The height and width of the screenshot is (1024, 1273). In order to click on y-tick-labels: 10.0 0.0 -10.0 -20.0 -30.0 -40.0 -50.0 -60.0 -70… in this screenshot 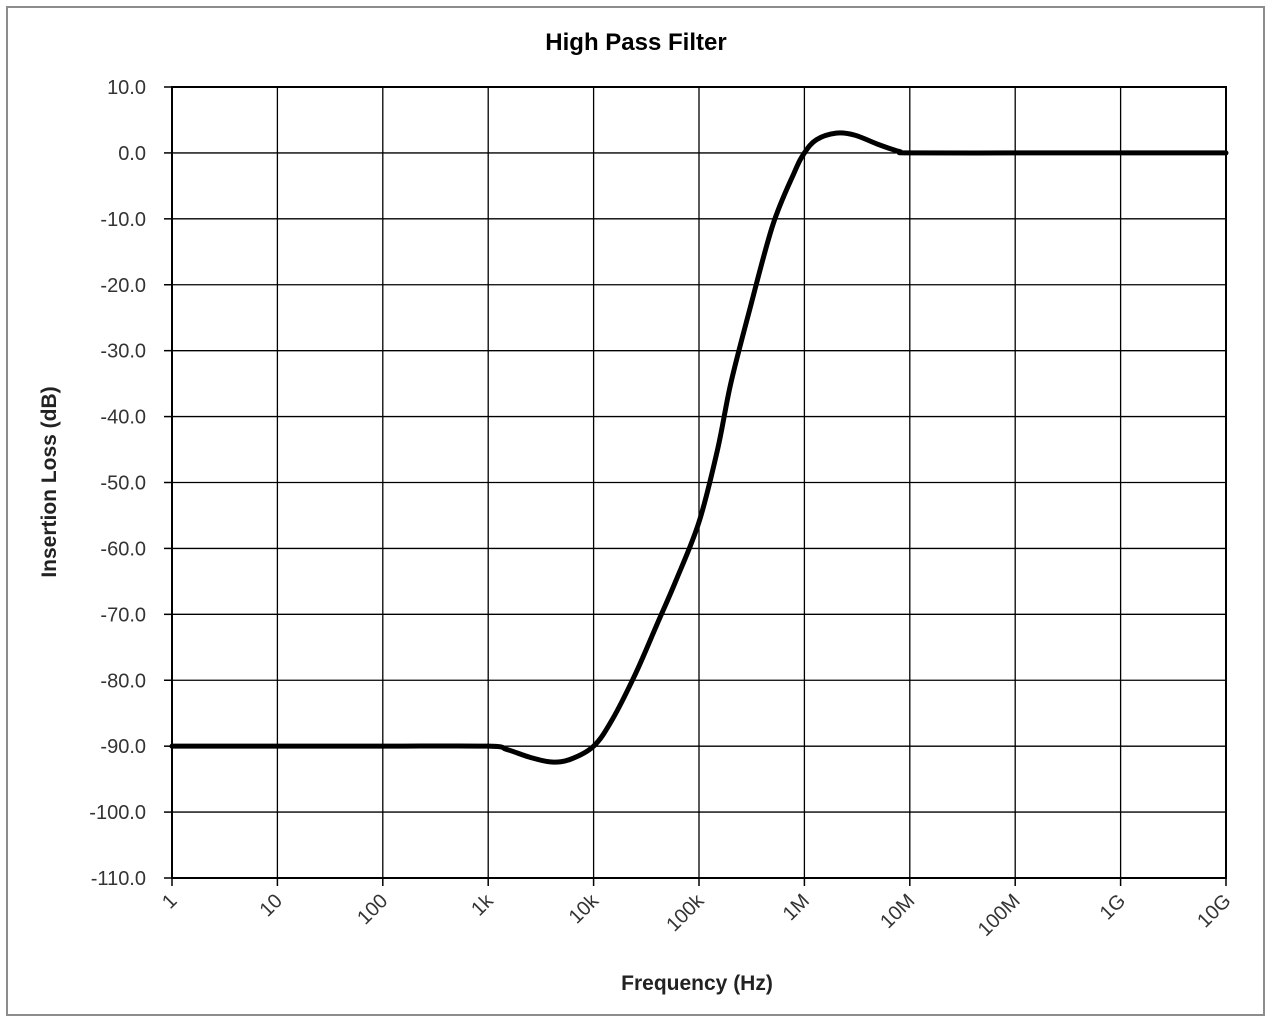, I will do `click(117, 483)`.